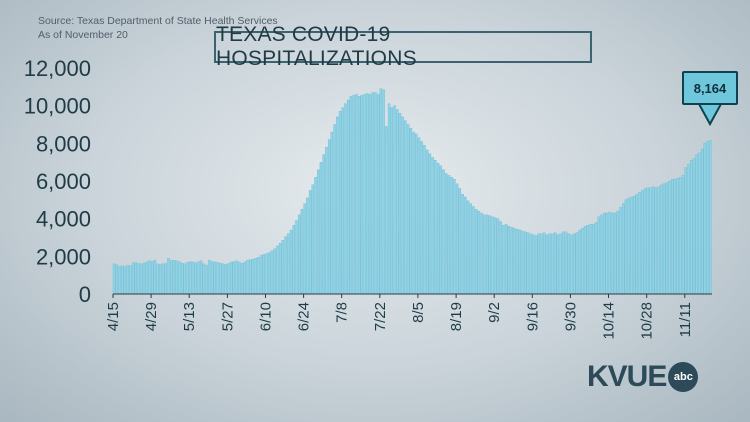 This screenshot has height=422, width=750. What do you see at coordinates (57, 181) in the screenshot?
I see `y-axis: 0 2,000 4,000 6,000 8,000 10,000 12,000` at bounding box center [57, 181].